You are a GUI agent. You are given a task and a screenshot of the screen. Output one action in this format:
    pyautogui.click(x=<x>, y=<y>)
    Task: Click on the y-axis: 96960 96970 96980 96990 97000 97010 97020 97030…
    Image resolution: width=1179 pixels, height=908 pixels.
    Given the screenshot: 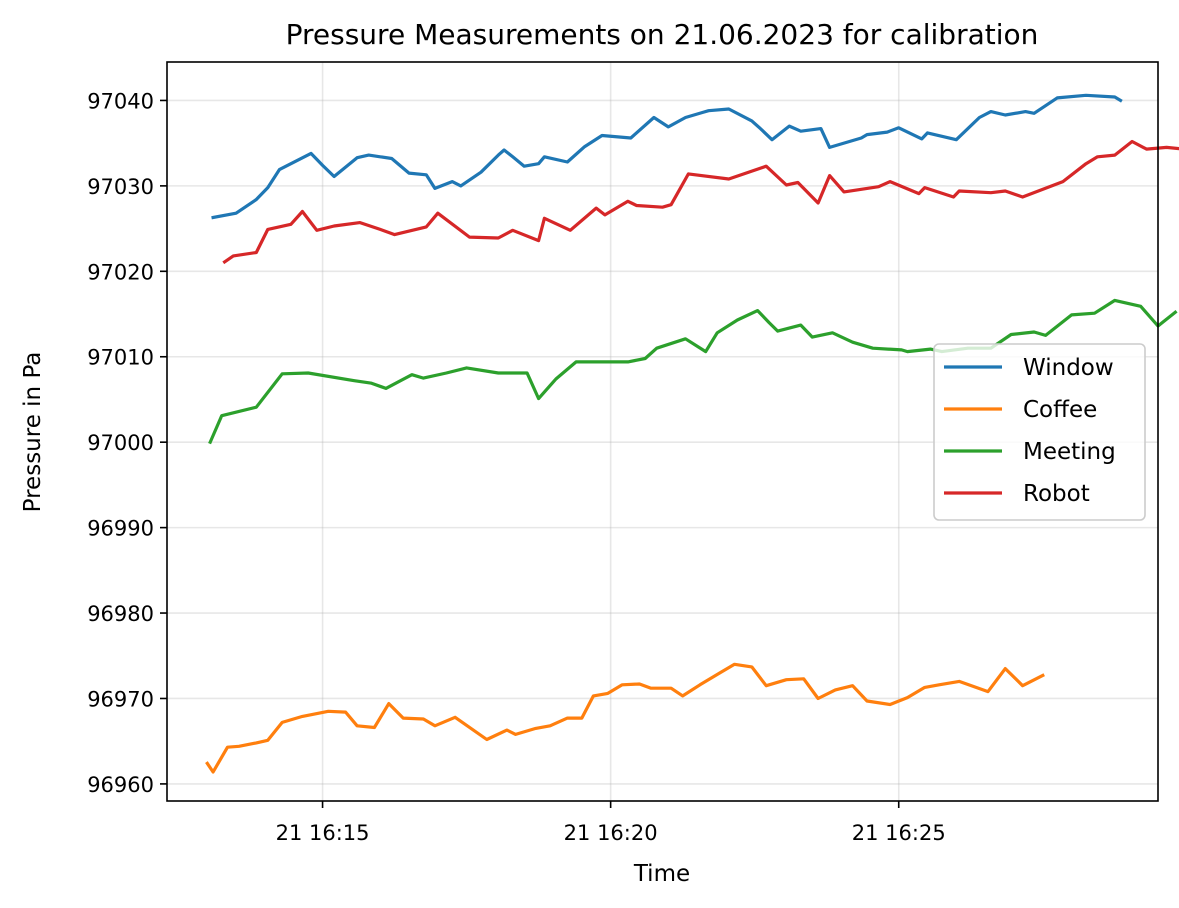 What is the action you would take?
    pyautogui.click(x=127, y=443)
    